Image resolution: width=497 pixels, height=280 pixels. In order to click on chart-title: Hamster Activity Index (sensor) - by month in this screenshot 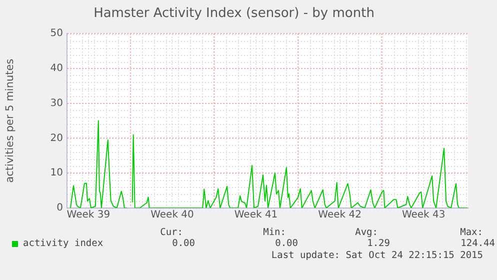, I will do `click(234, 14)`.